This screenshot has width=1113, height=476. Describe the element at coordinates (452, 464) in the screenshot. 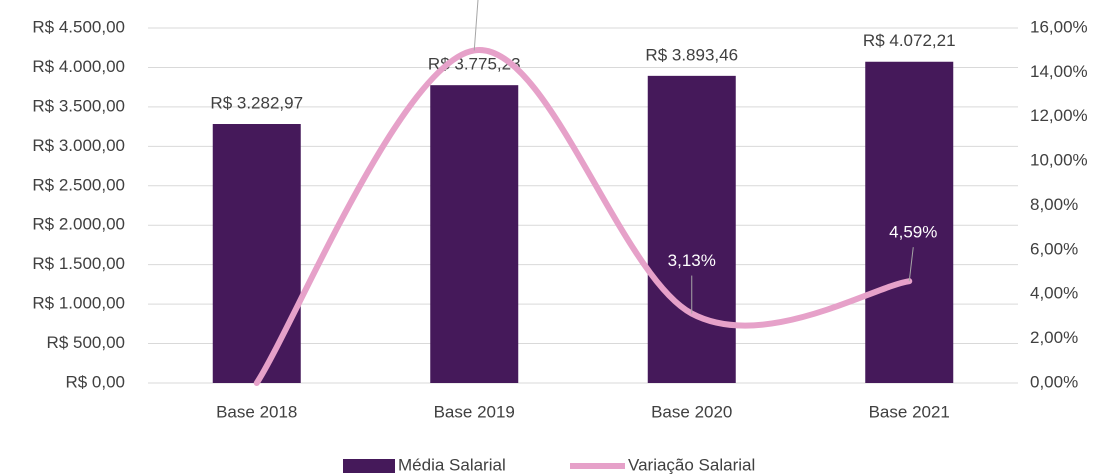

I see `legend-label: Média Salarial` at that location.